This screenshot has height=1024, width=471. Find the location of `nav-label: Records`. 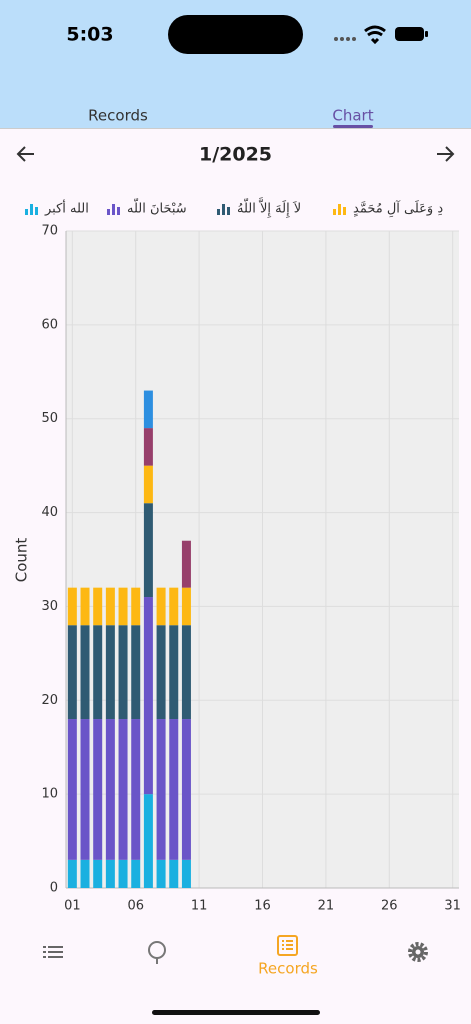

nav-label: Records is located at coordinates (288, 969).